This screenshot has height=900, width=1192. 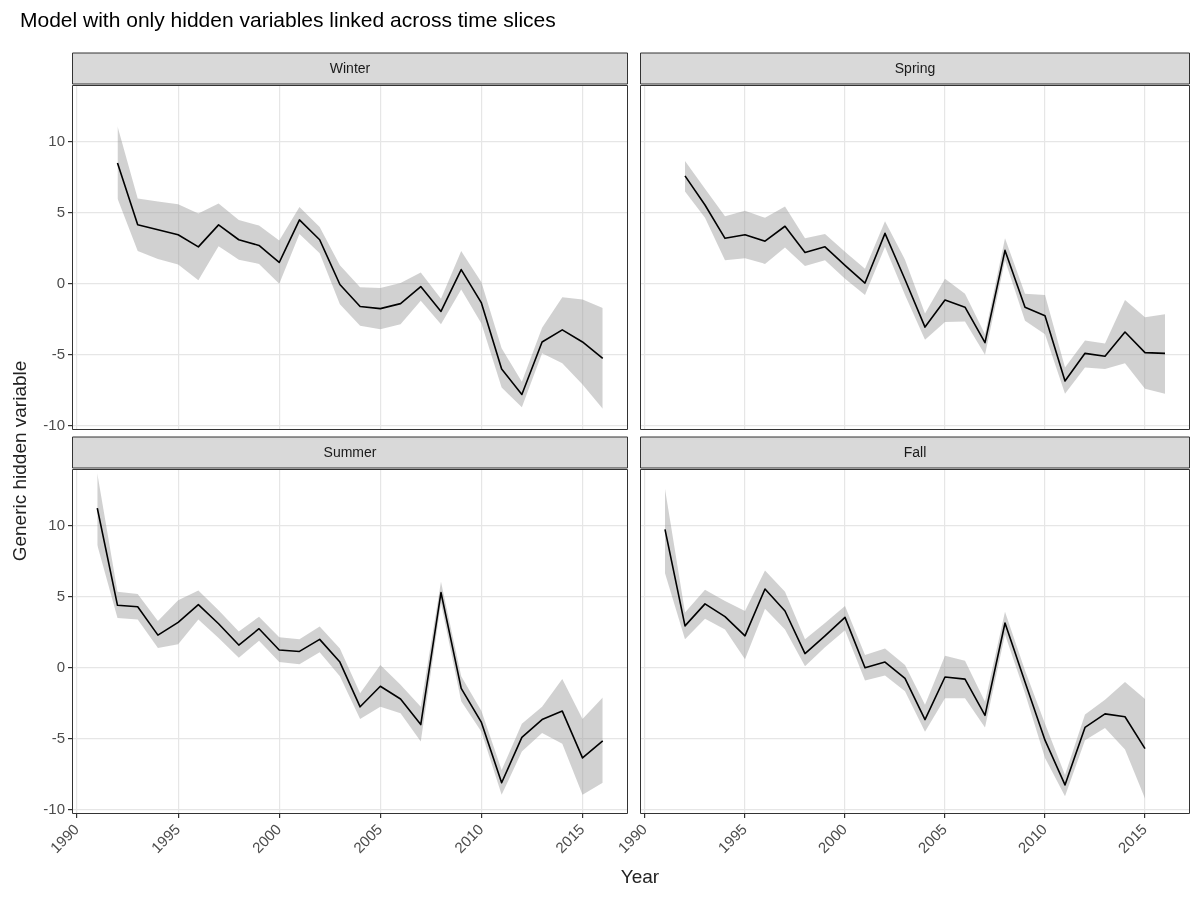 What do you see at coordinates (20, 461) in the screenshot?
I see `y-axis-title: Generic hidden variable` at bounding box center [20, 461].